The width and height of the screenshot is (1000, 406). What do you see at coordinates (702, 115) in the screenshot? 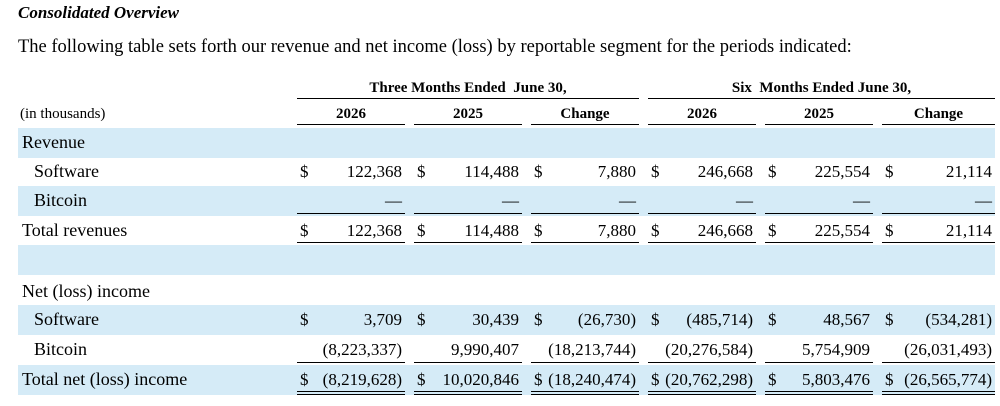
I see `col-header-ytd-2026: 2026` at bounding box center [702, 115].